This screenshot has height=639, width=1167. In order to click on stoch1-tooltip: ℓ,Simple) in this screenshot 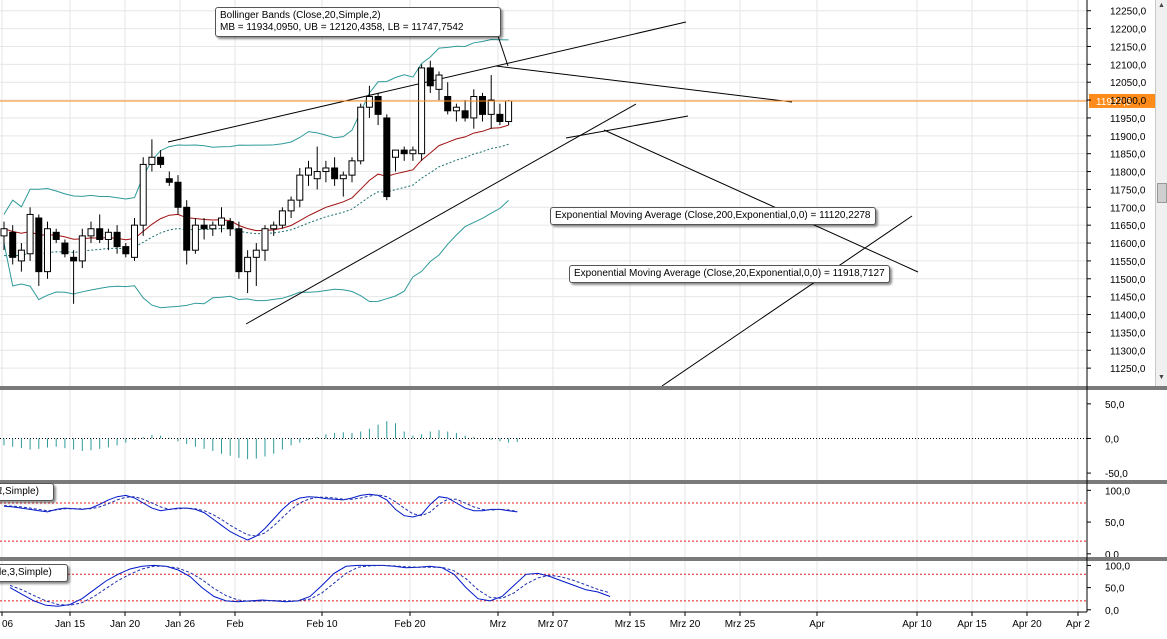, I will do `click(27, 492)`.